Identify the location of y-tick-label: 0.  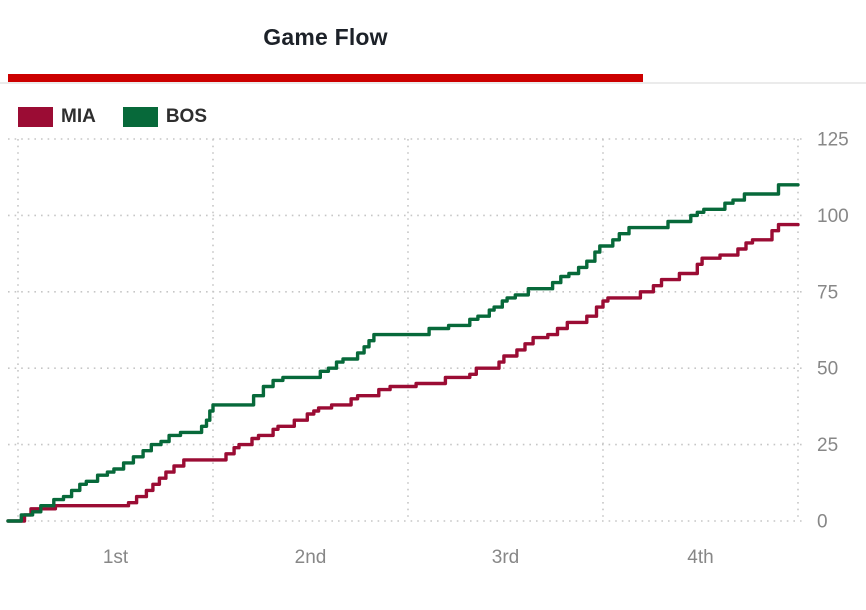
(822, 522).